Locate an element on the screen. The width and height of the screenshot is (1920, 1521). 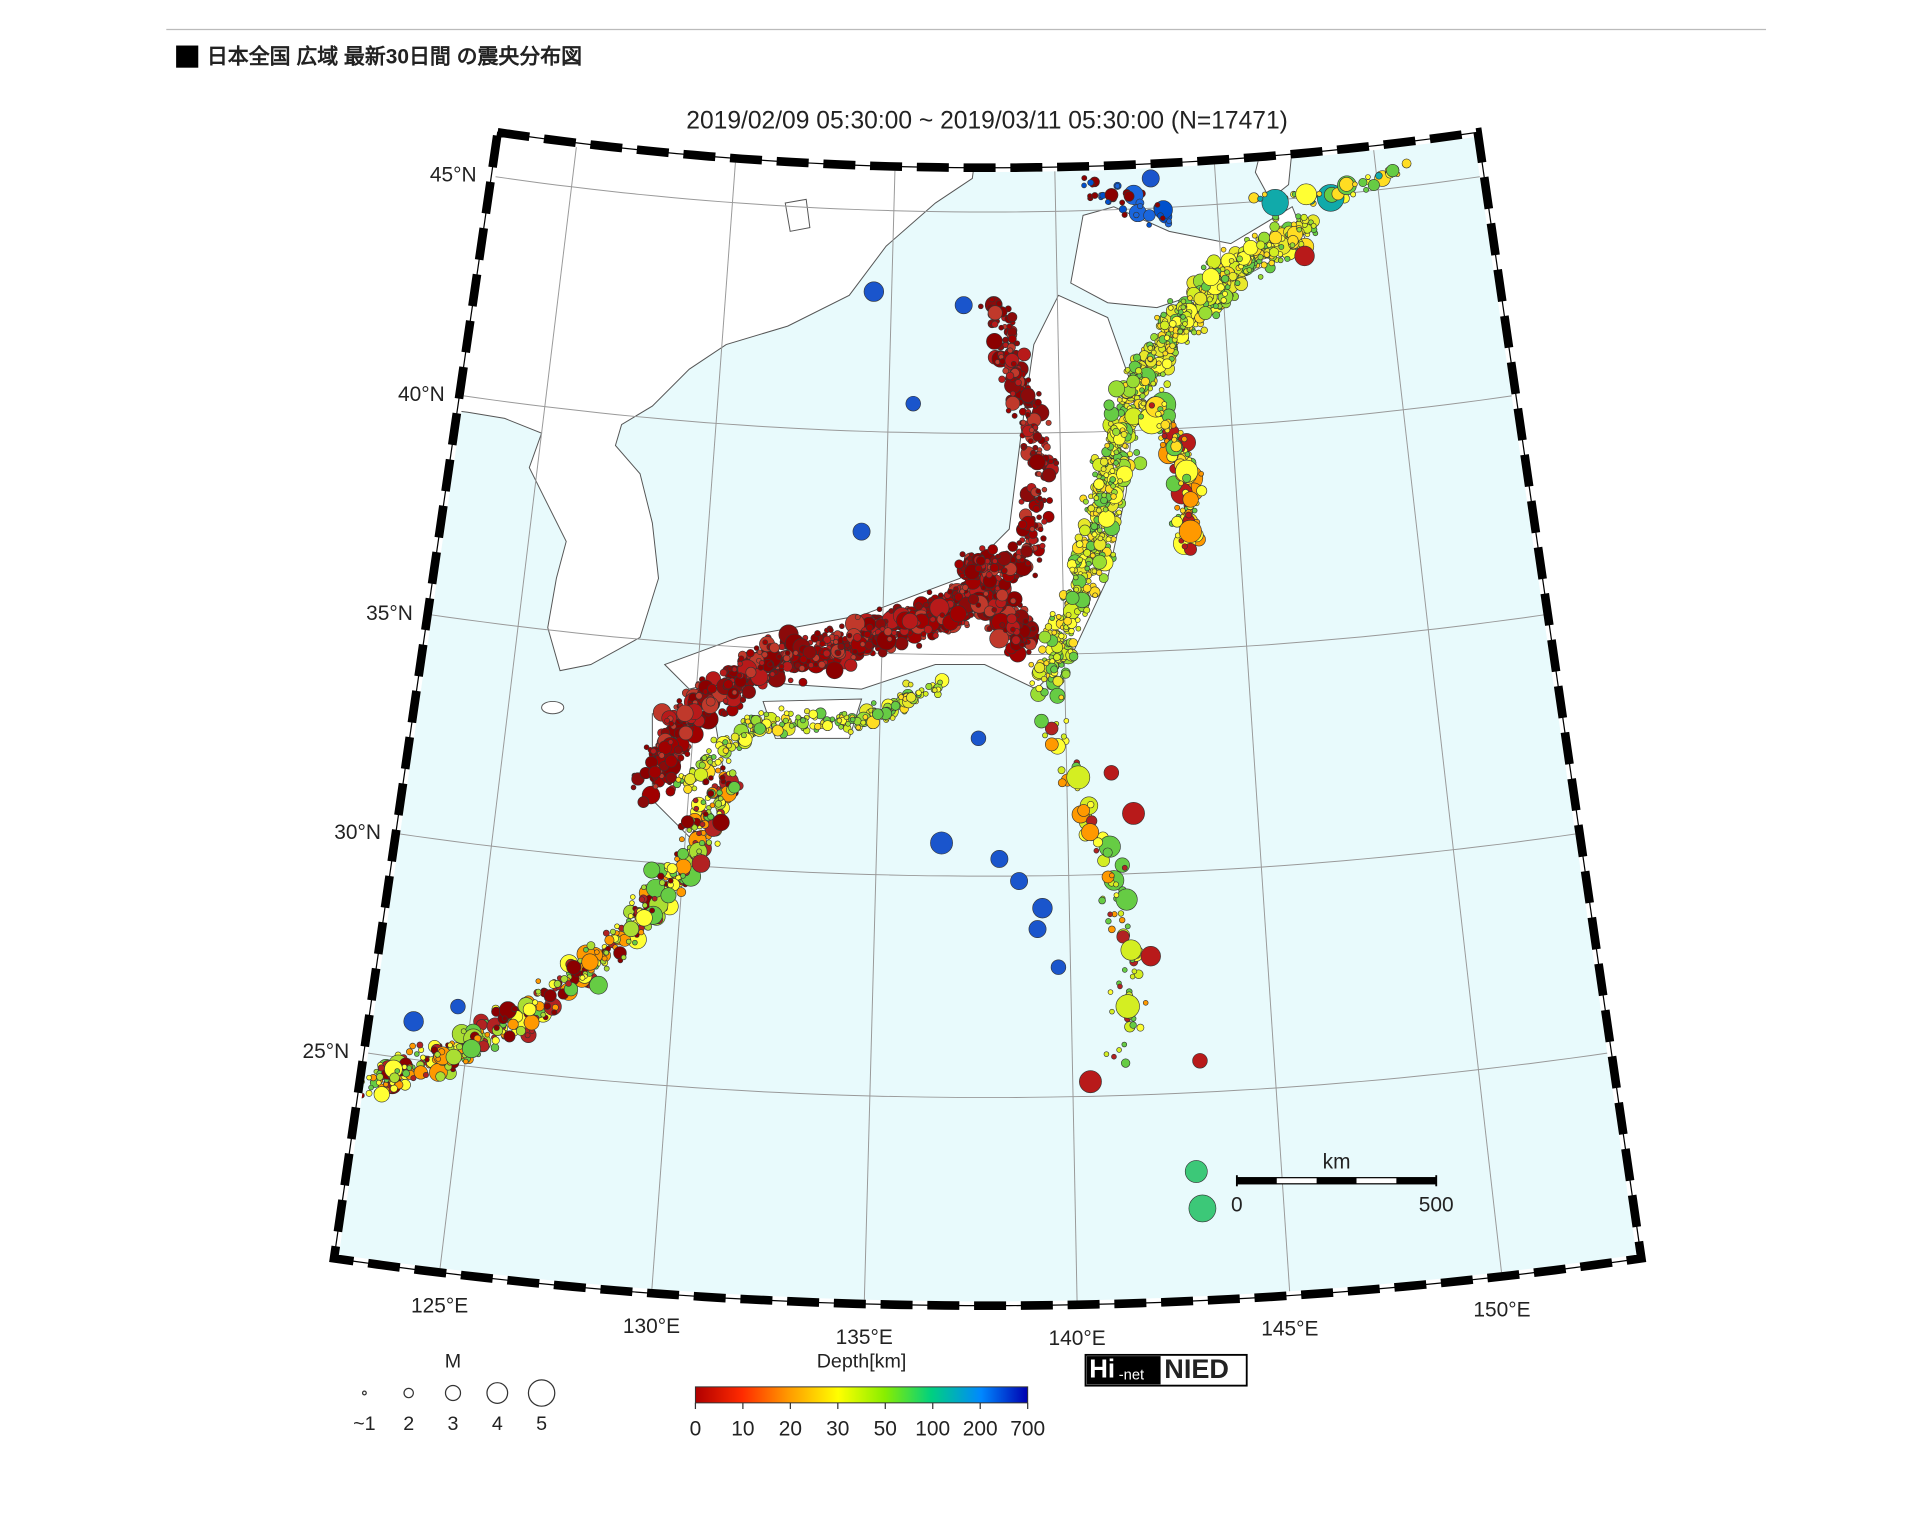
logo-hi: Hi is located at coordinates (1102, 1370).